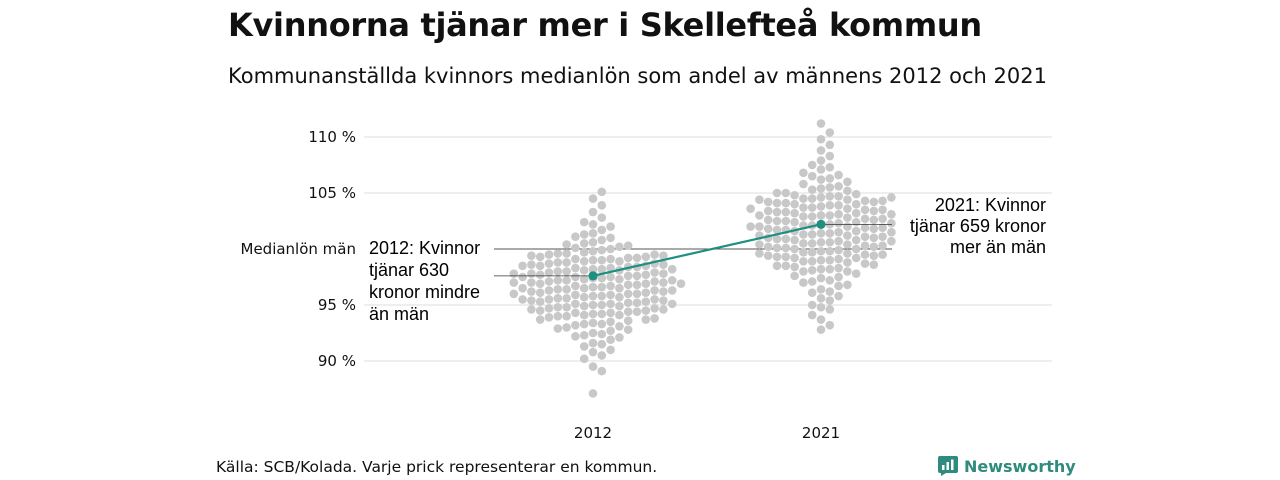  I want to click on brand: Newsworthy, so click(1007, 466).